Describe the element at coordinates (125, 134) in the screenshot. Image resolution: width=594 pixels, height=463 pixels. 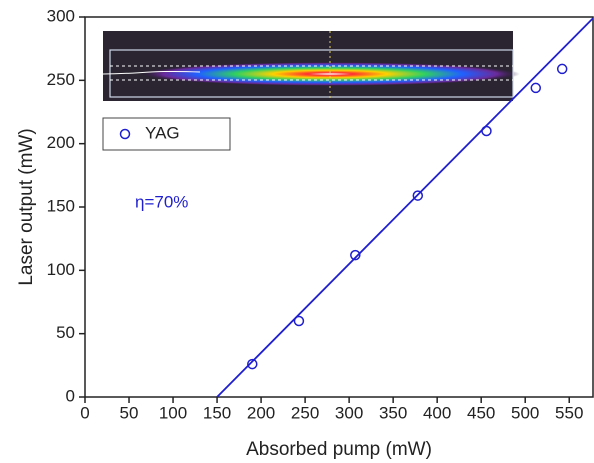
I see `legend-marker` at that location.